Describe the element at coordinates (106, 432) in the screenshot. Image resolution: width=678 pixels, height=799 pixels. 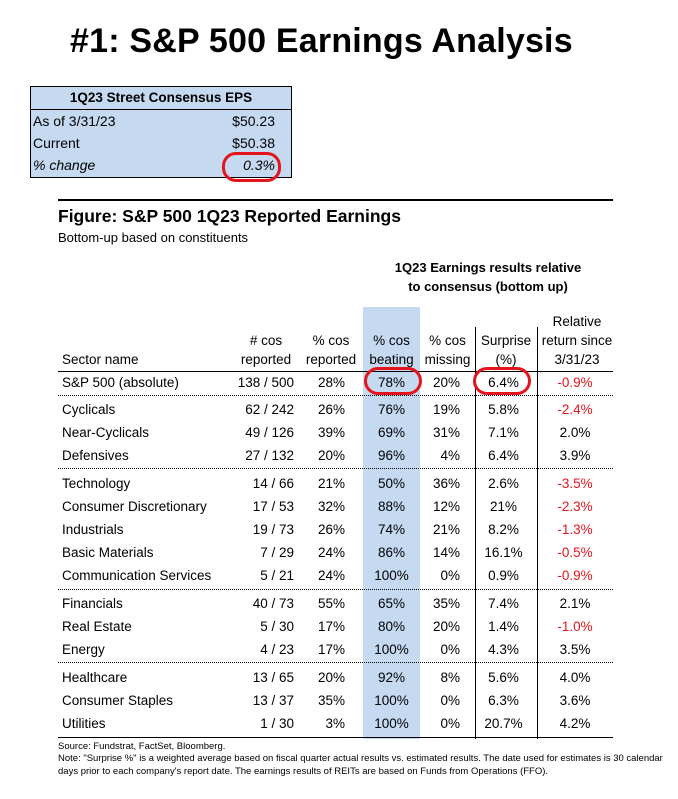
I see `cell-sector: Near-Cyclicals` at that location.